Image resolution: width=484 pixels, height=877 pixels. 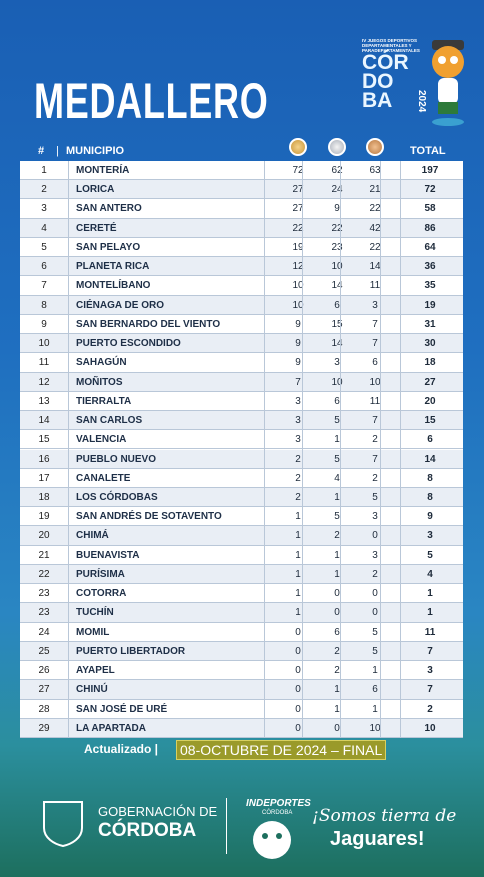 I want to click on municipality: CHIMÁ, so click(x=92, y=536).